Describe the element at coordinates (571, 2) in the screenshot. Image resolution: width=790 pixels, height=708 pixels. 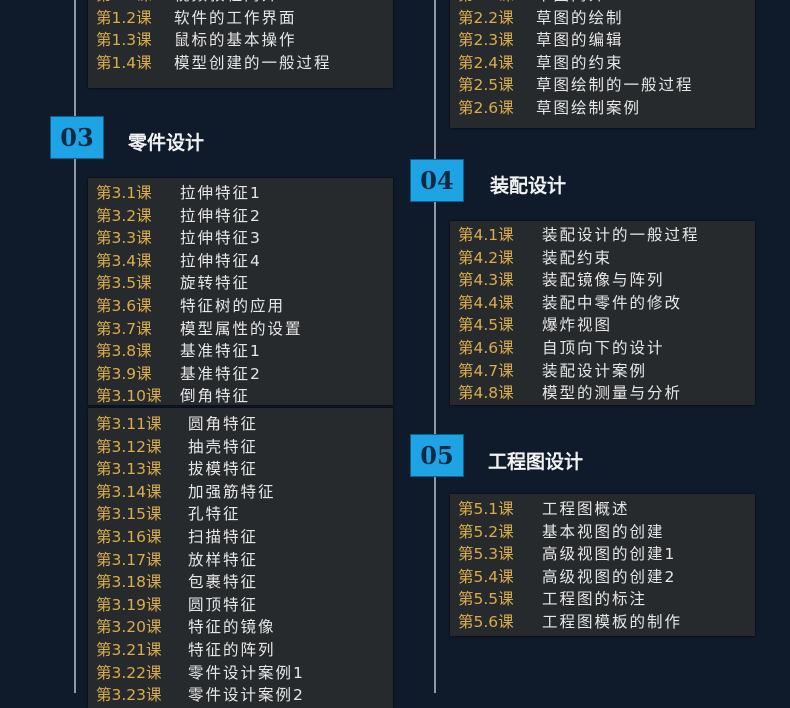
I see `lesson-title: 草图简介` at that location.